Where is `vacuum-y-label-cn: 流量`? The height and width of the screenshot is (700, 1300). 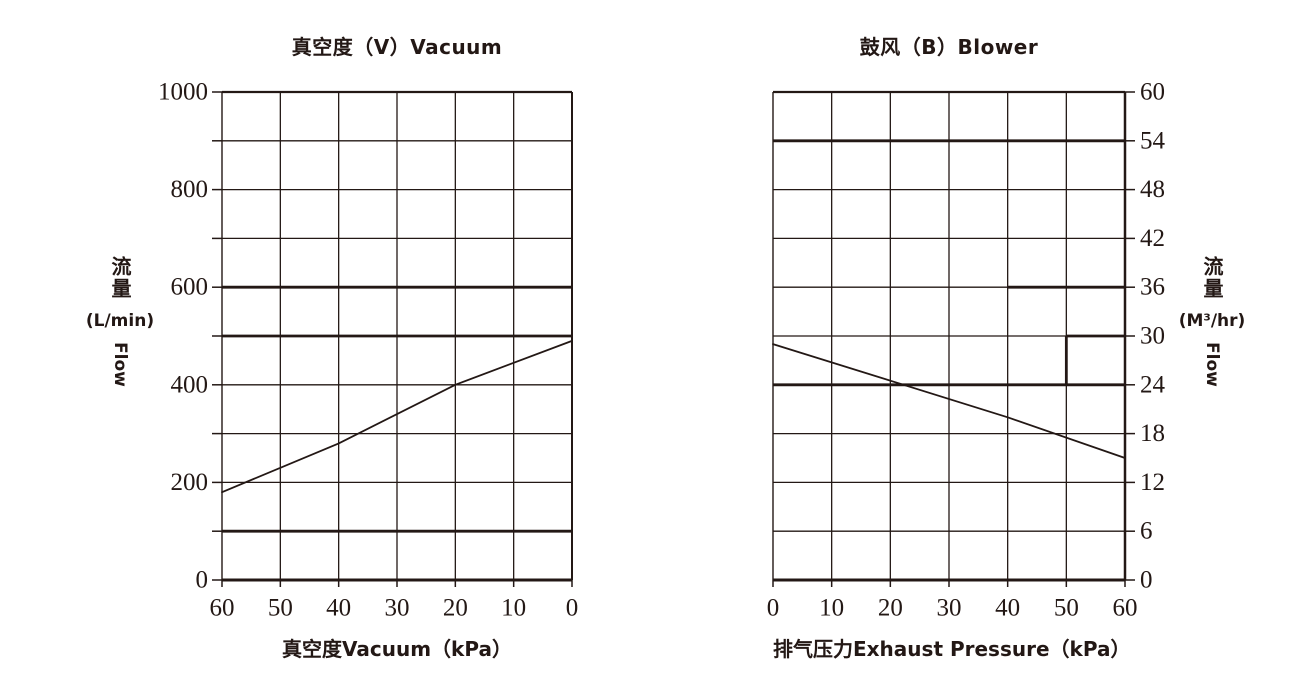
vacuum-y-label-cn: 流量 is located at coordinates (120, 278).